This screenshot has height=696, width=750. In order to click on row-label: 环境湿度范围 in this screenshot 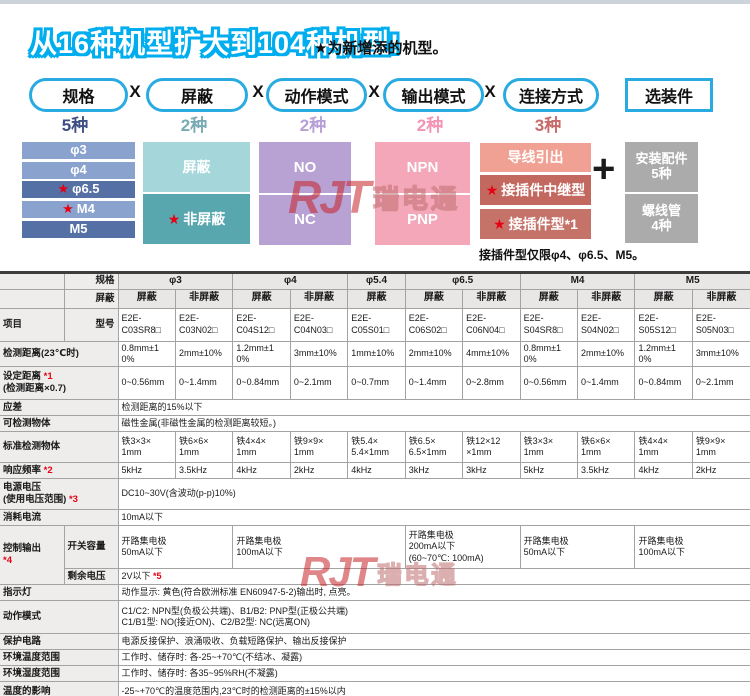, I will do `click(59, 673)`.